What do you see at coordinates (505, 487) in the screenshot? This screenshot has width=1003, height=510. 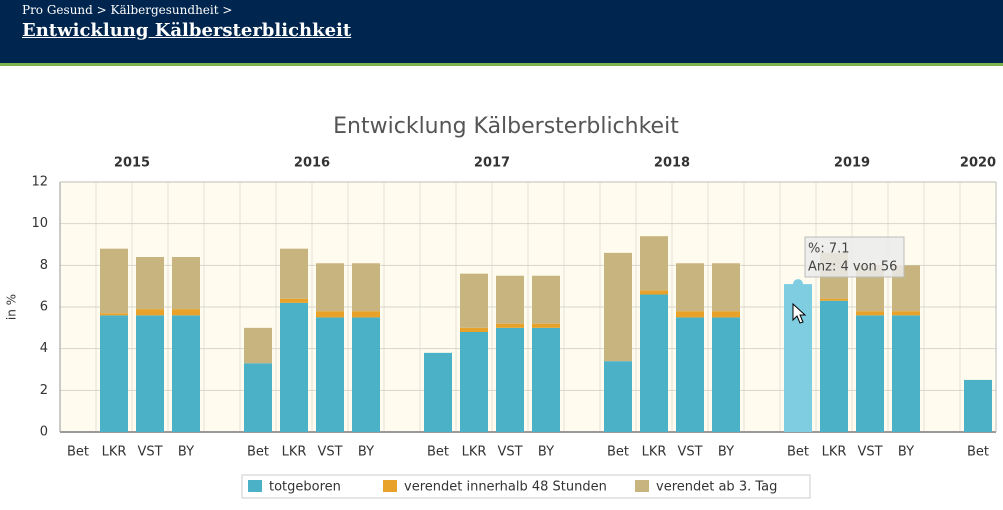 I see `legend-label: verendet innerhalb 48 Stunden` at bounding box center [505, 487].